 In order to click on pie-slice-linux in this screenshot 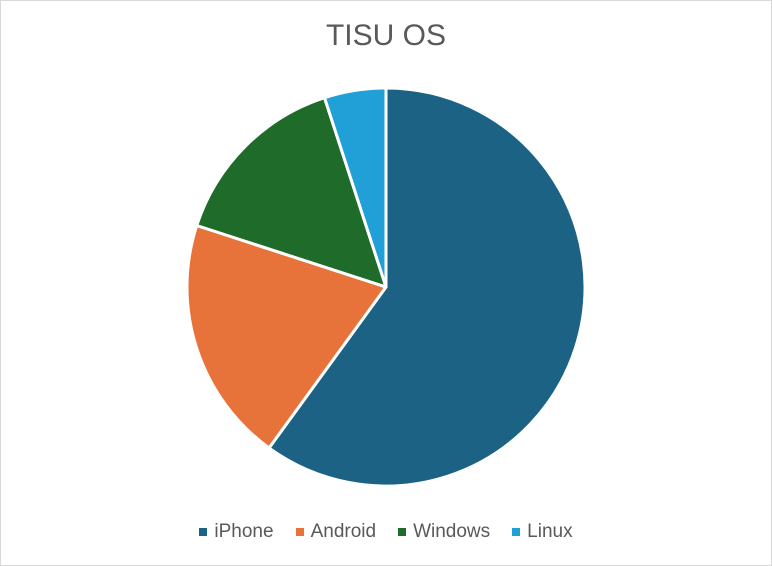, I will do `click(355, 187)`.